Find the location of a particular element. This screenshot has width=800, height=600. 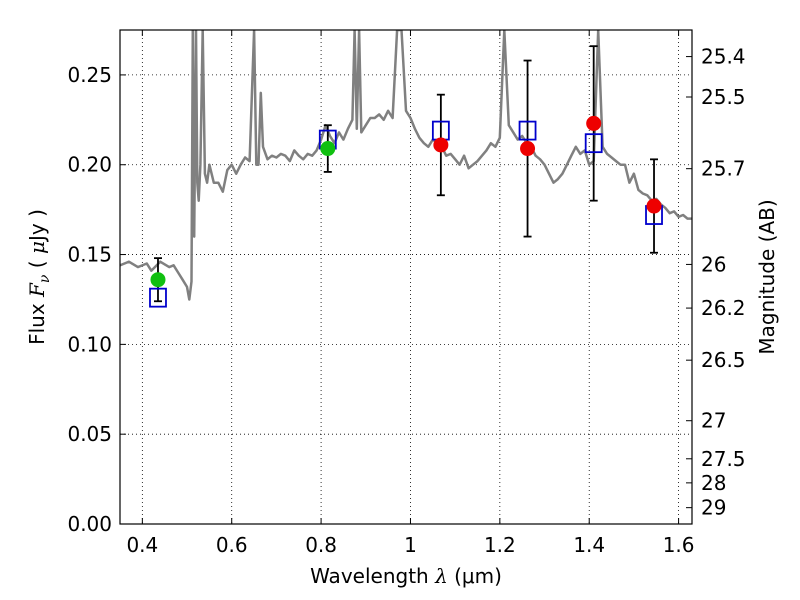

y-tick-label: 0.00 is located at coordinates (89, 524).